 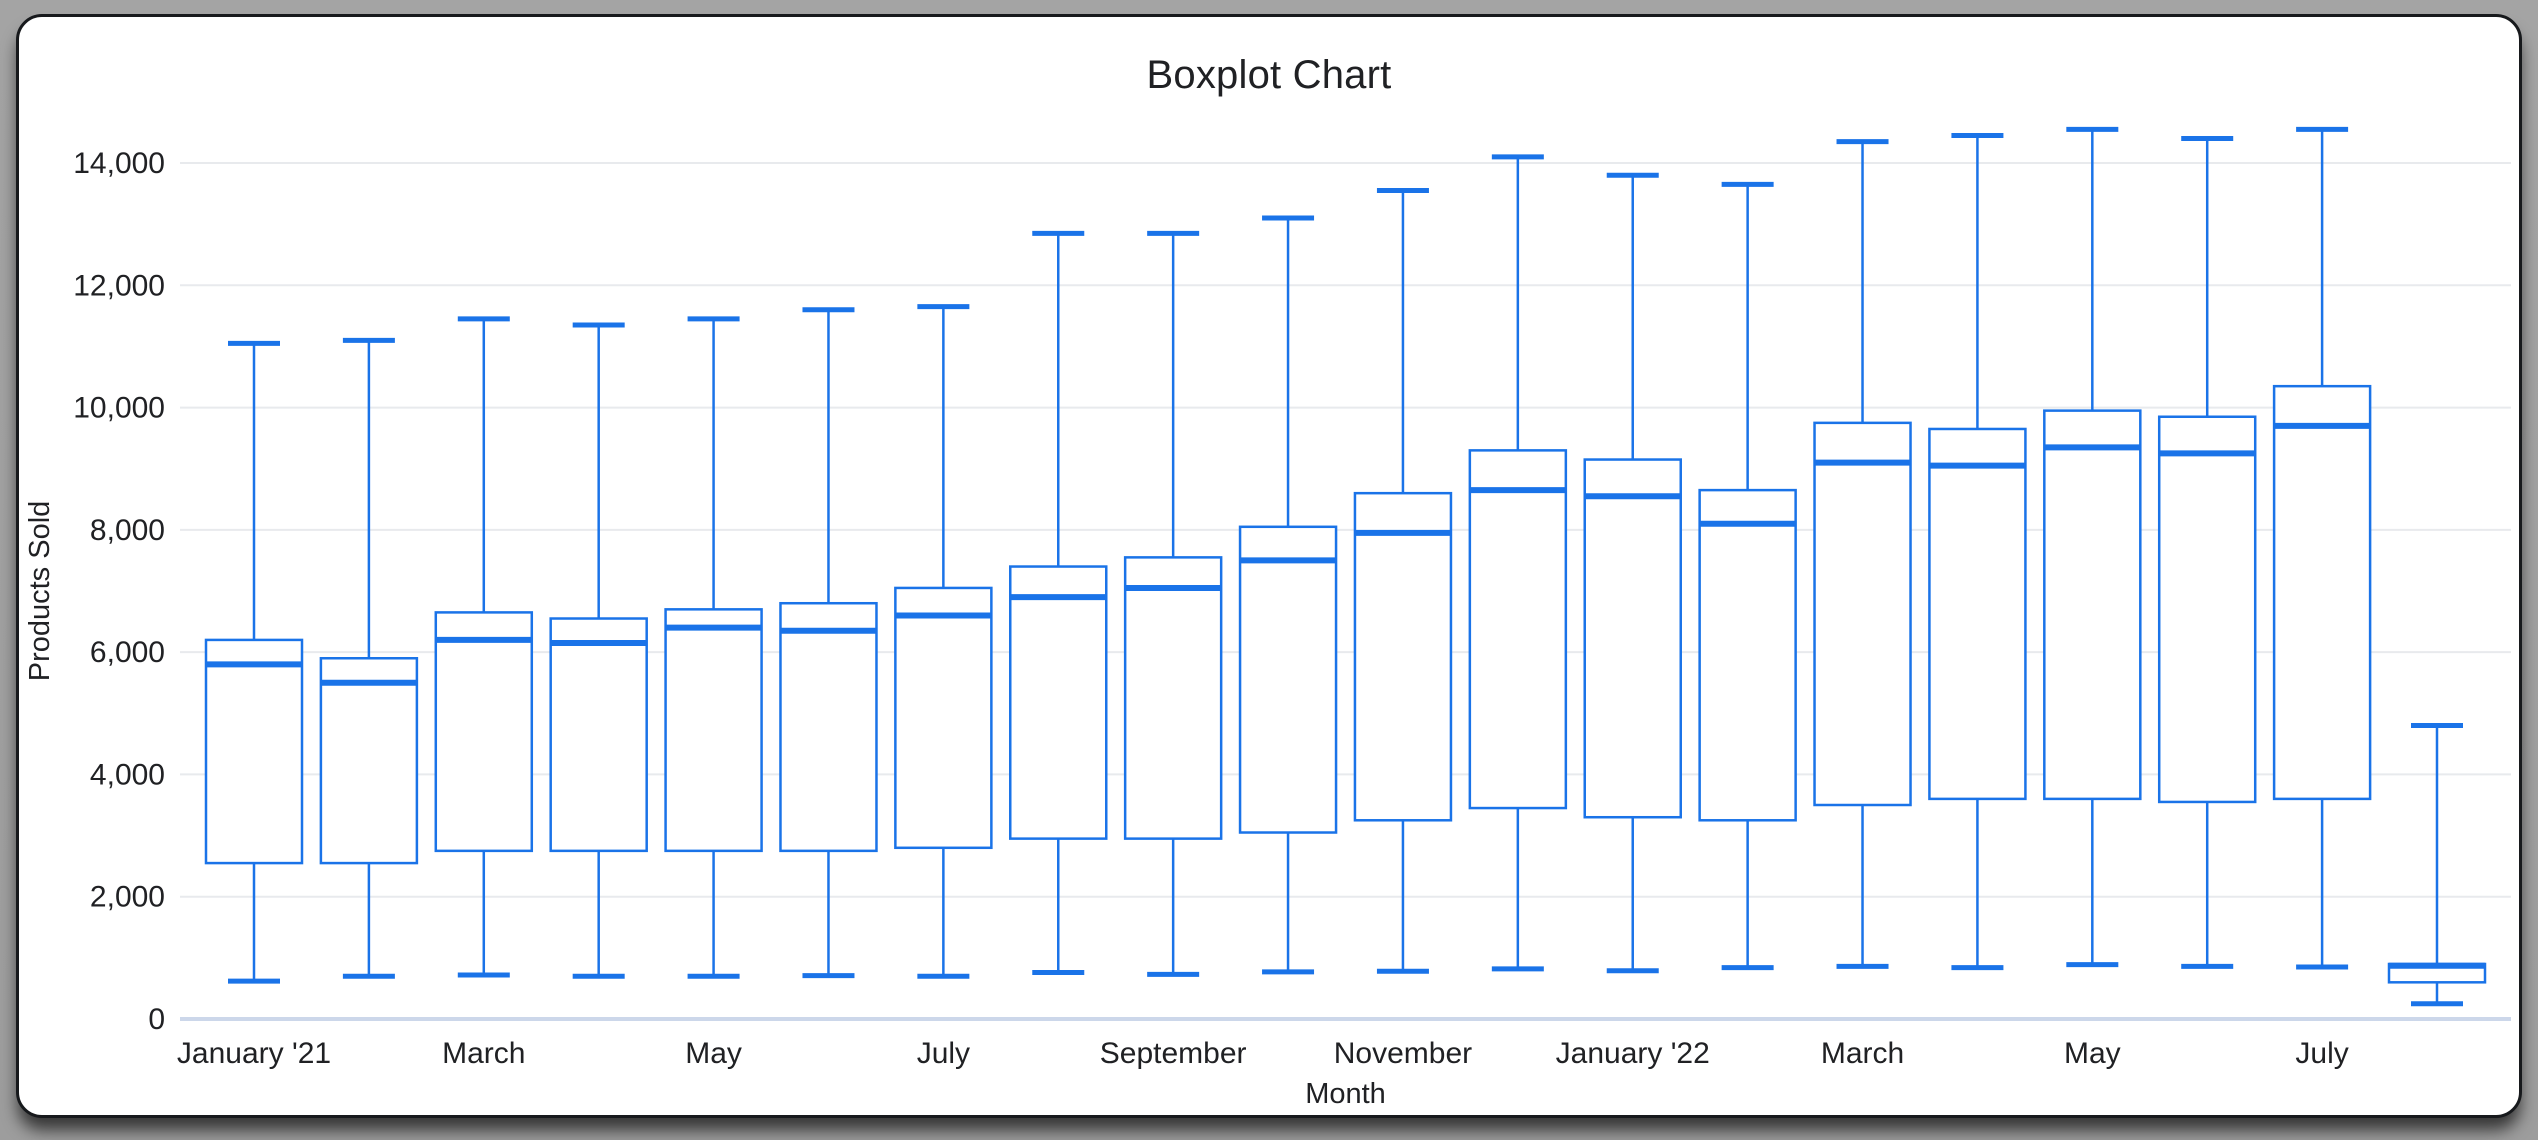 I want to click on y-tick-label: 0, so click(x=156, y=1019).